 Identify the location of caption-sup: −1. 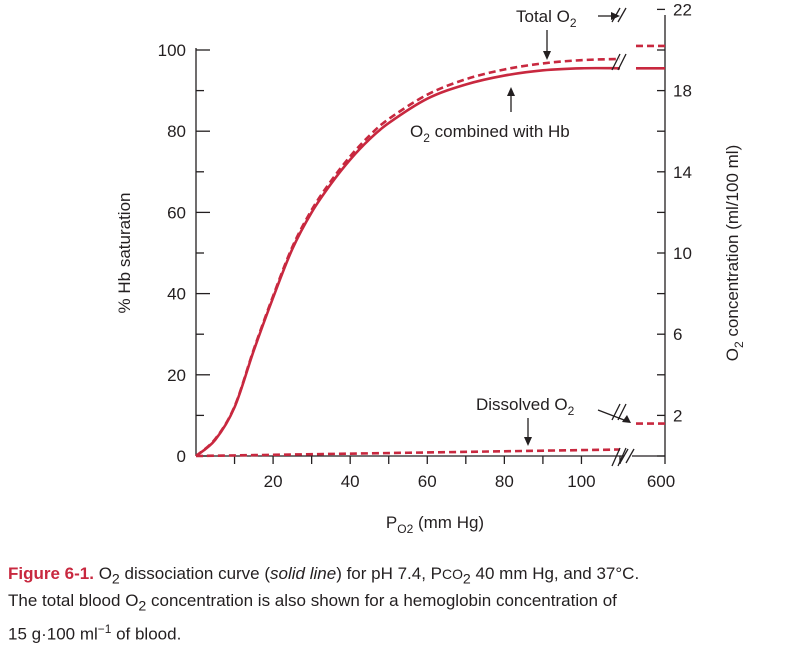
(104, 628).